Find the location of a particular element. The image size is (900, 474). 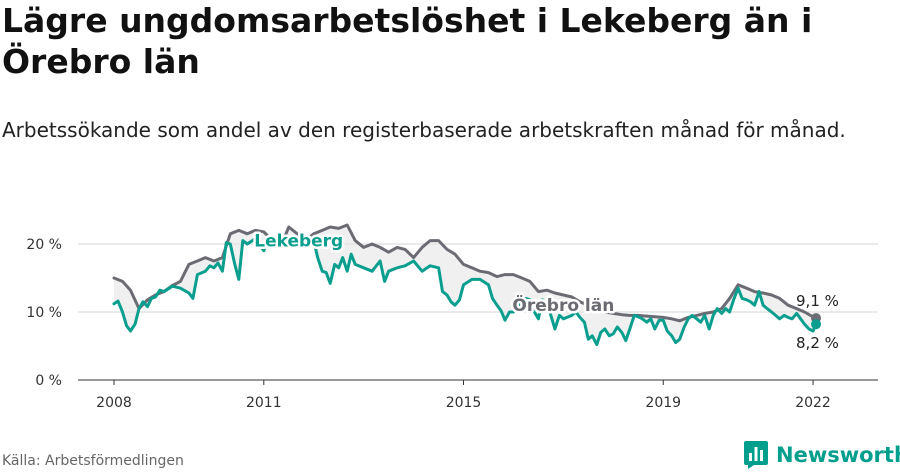

series-end-point is located at coordinates (816, 324).